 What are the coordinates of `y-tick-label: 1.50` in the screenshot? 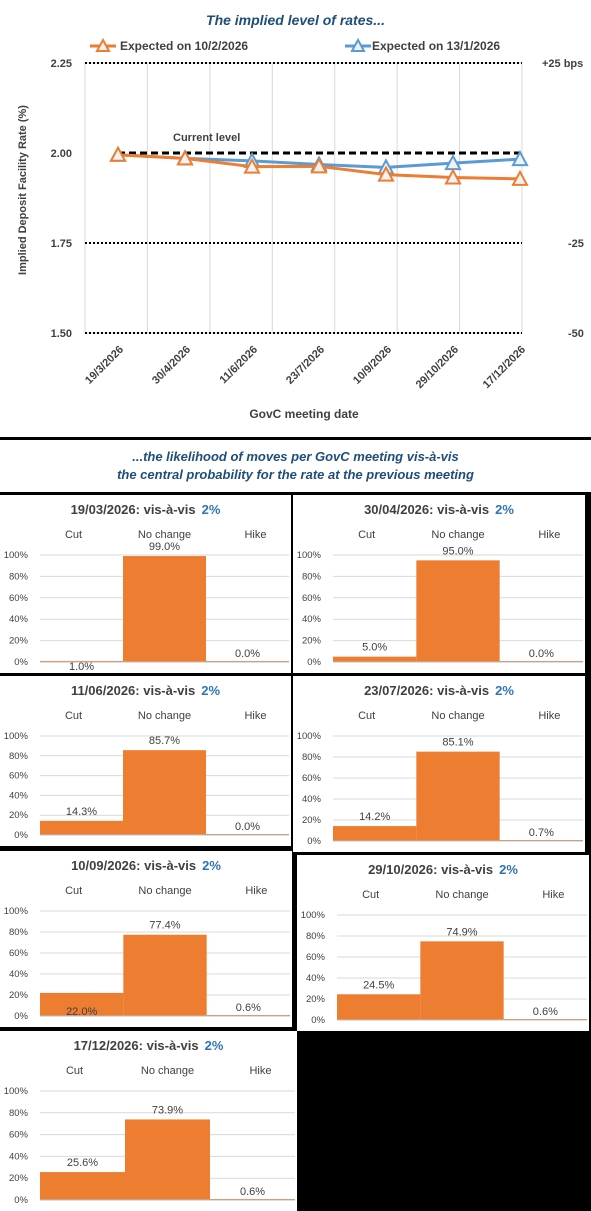 It's located at (61, 334).